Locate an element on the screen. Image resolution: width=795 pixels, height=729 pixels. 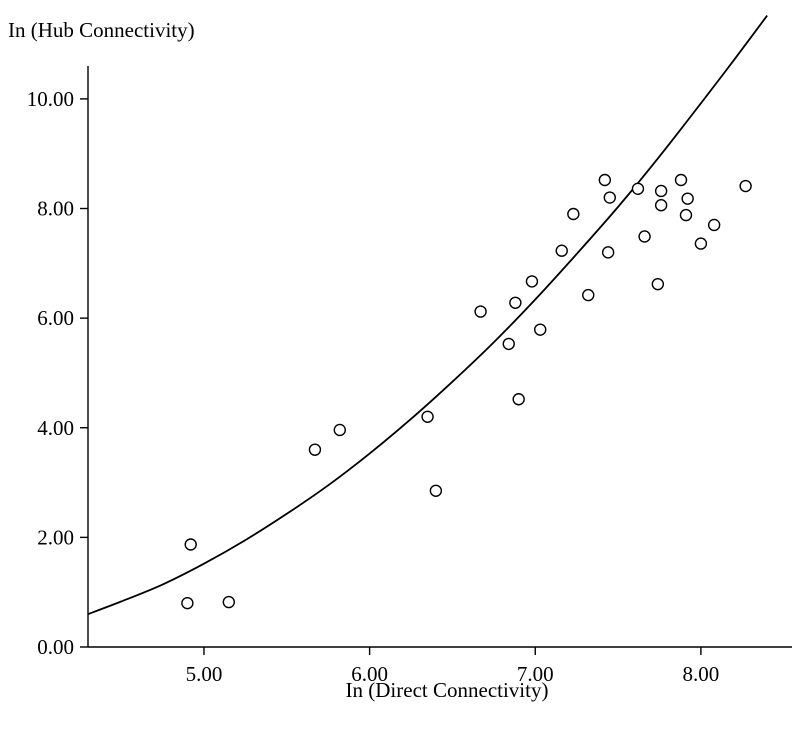
y-tick-label: 0.00 is located at coordinates (55, 647).